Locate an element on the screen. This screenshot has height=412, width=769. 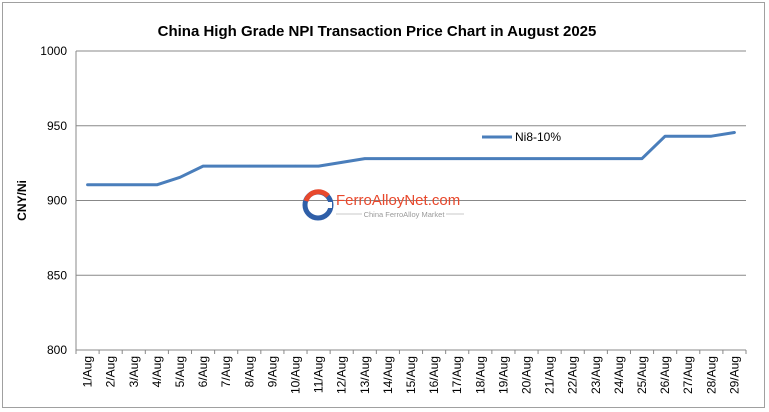
watermark-tagline: China FerroAlloy Market is located at coordinates (405, 214).